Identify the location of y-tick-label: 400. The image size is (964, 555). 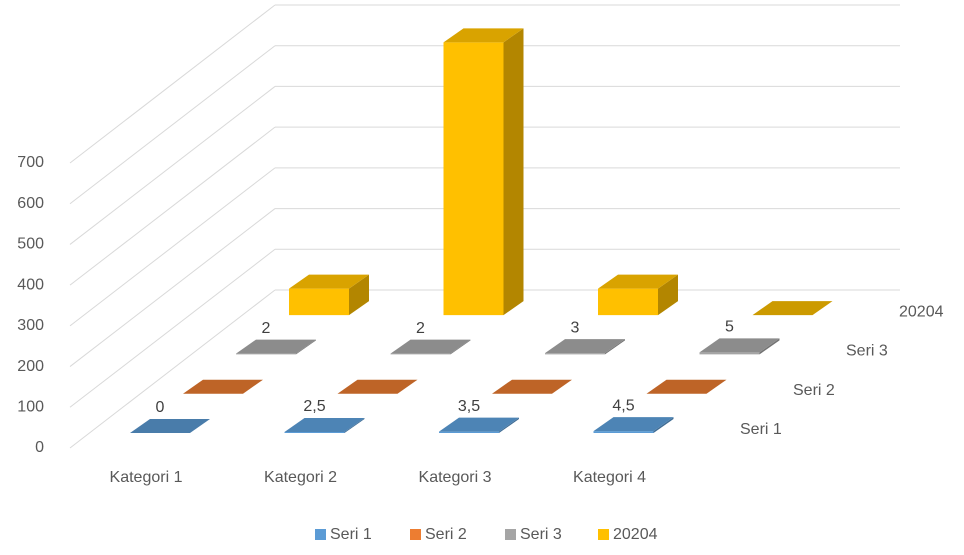
(30, 284).